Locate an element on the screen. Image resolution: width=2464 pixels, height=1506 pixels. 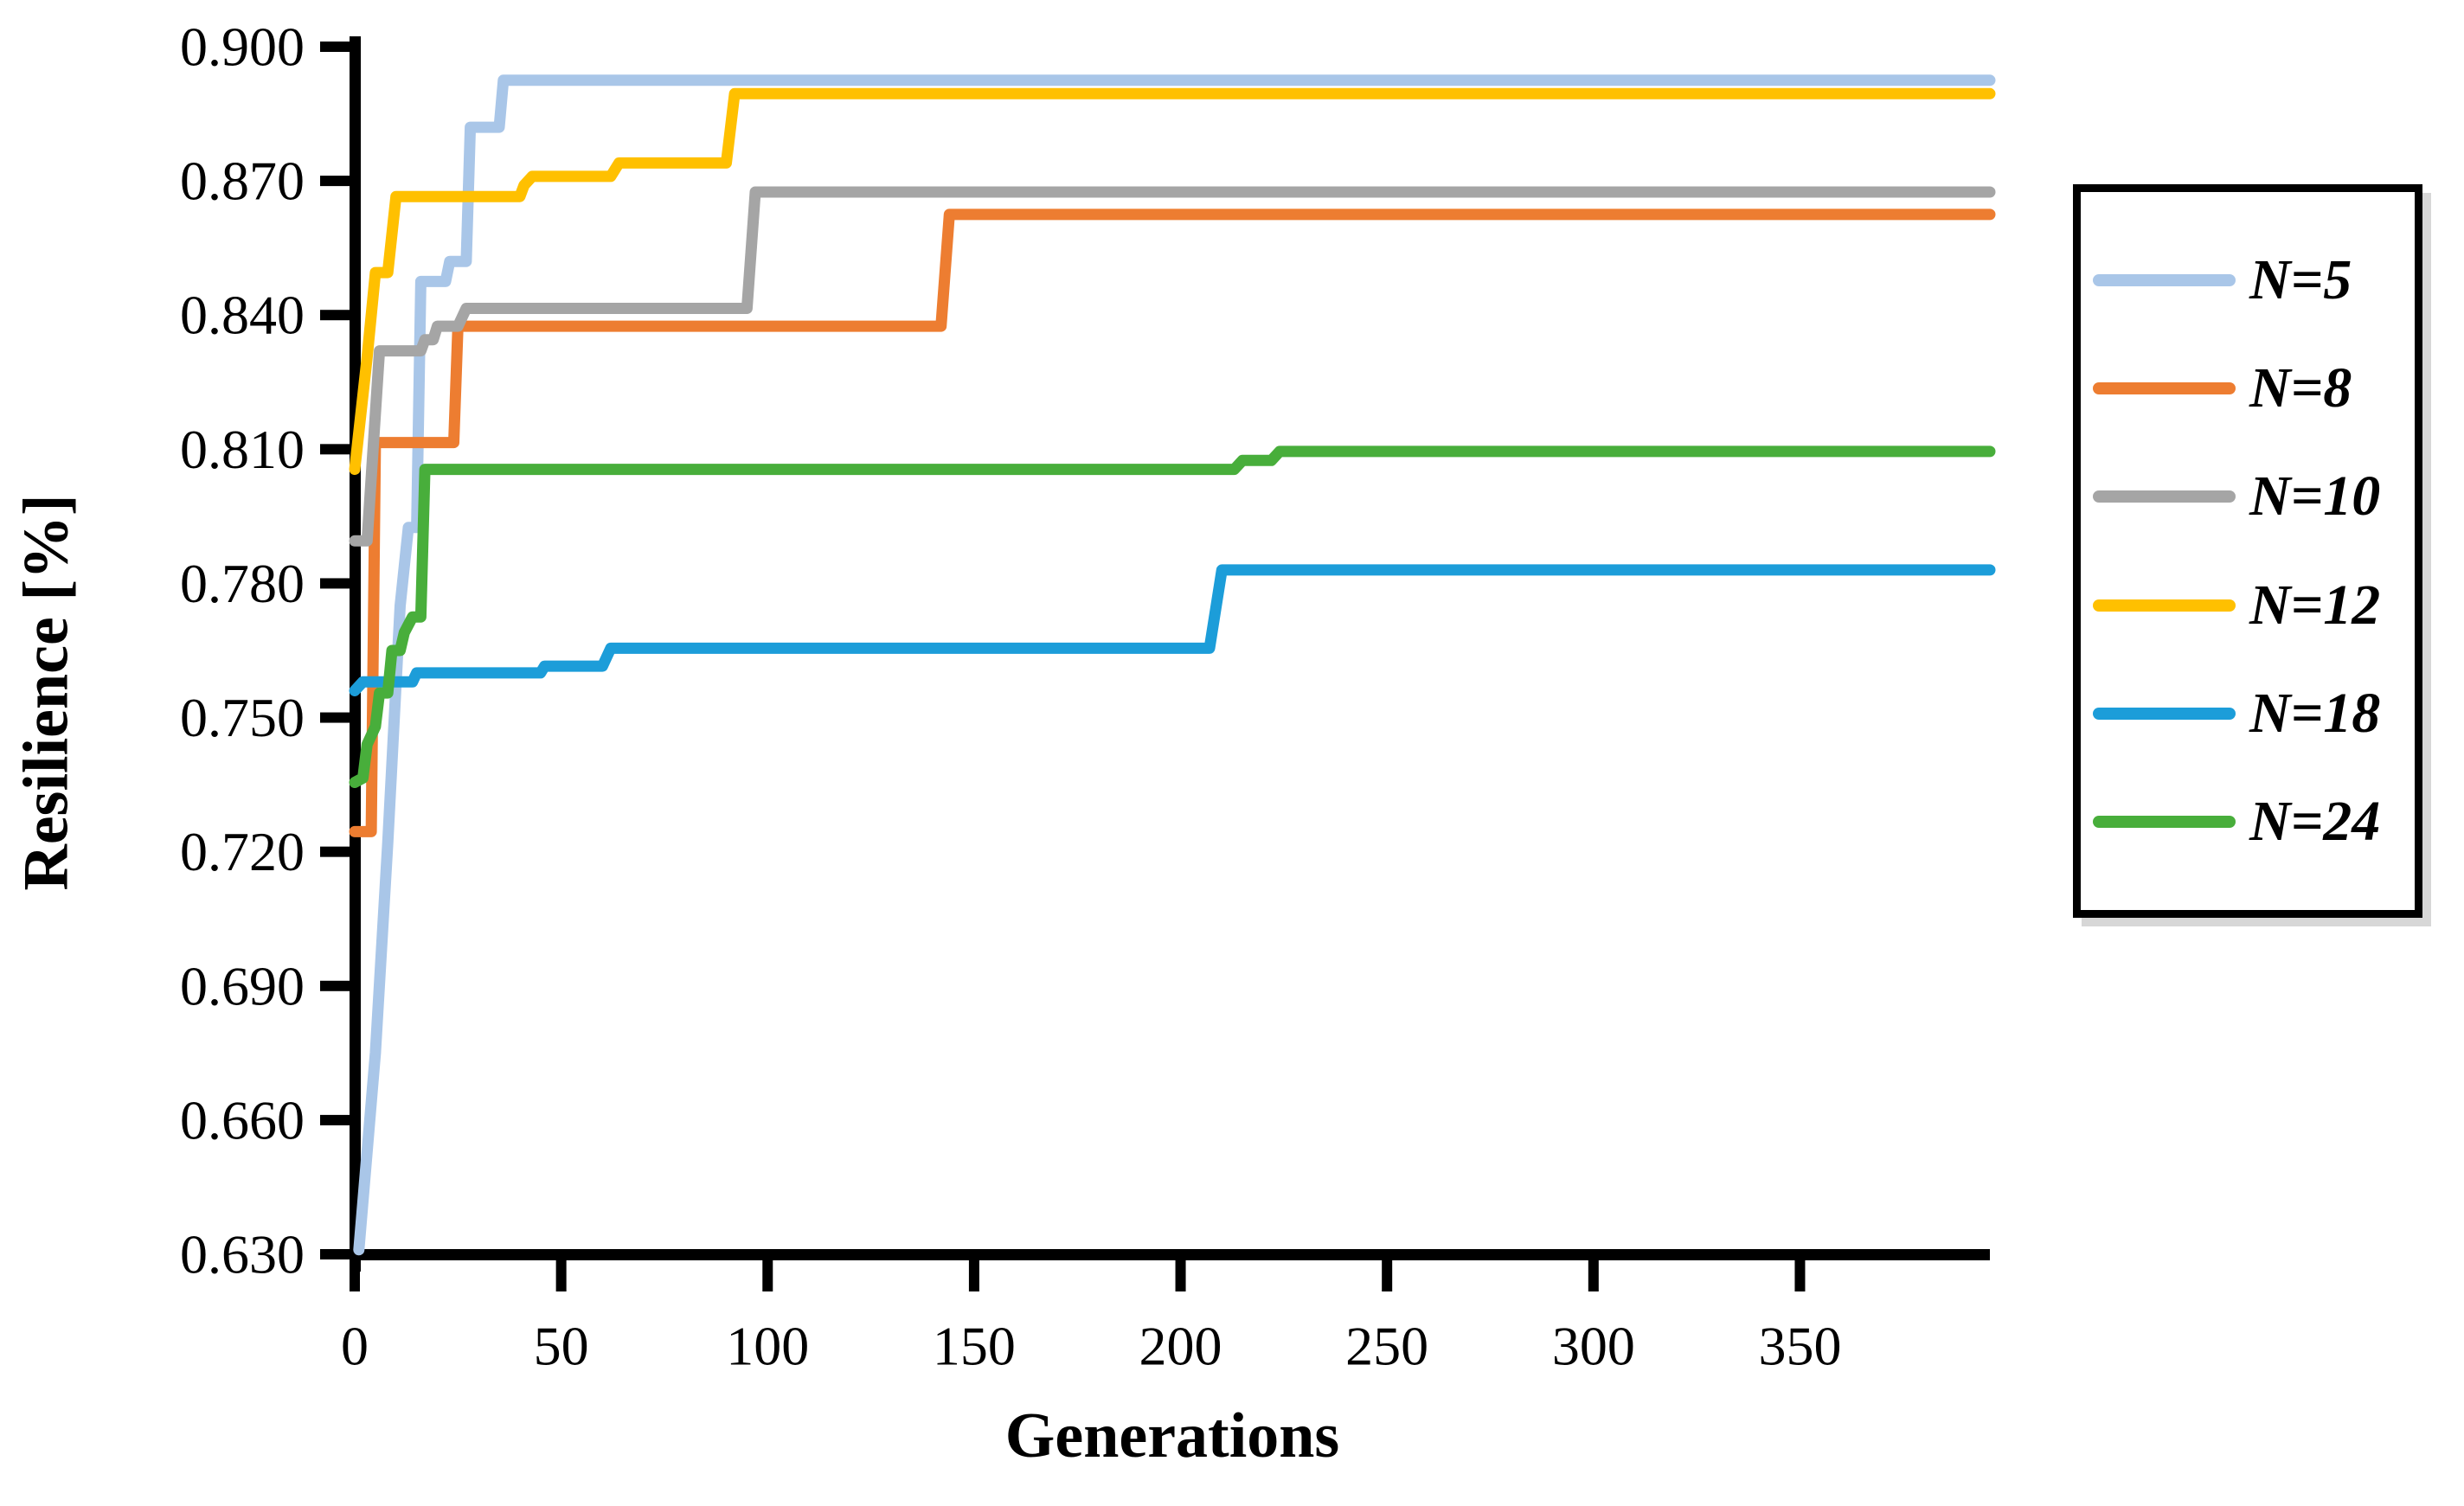
y-tick-label: 0.750 is located at coordinates (243, 717).